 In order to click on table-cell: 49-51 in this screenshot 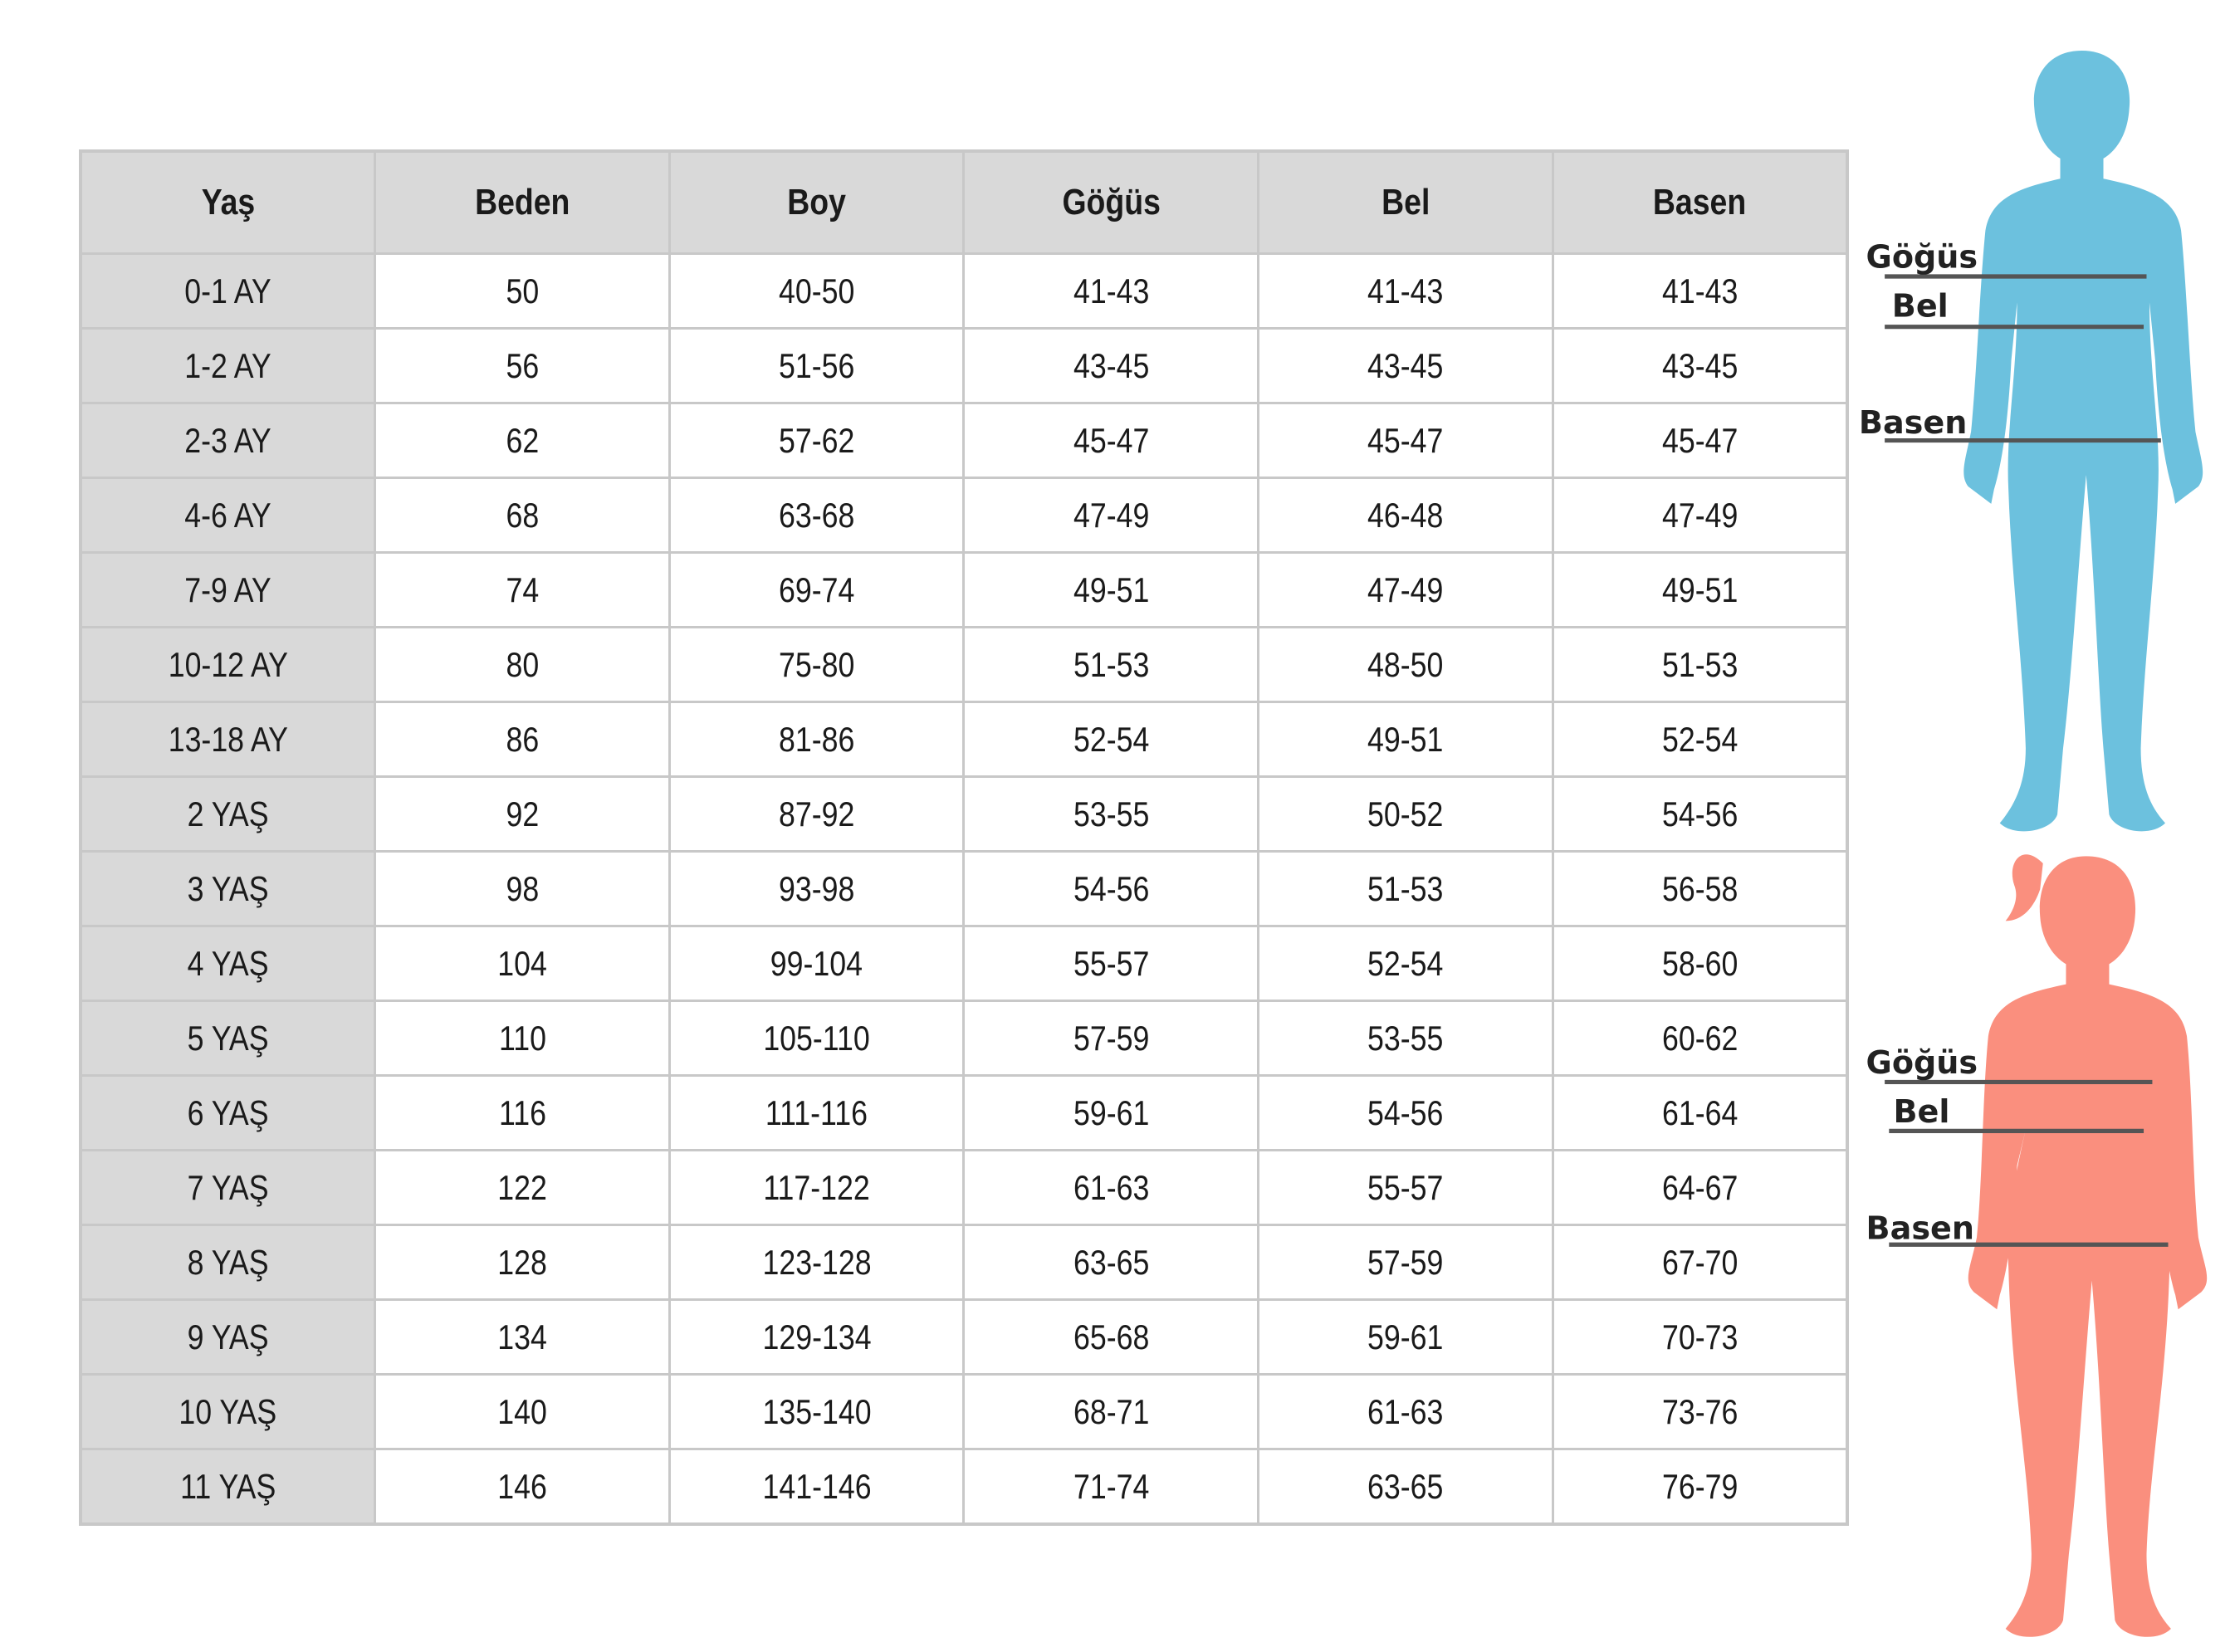, I will do `click(1700, 589)`.